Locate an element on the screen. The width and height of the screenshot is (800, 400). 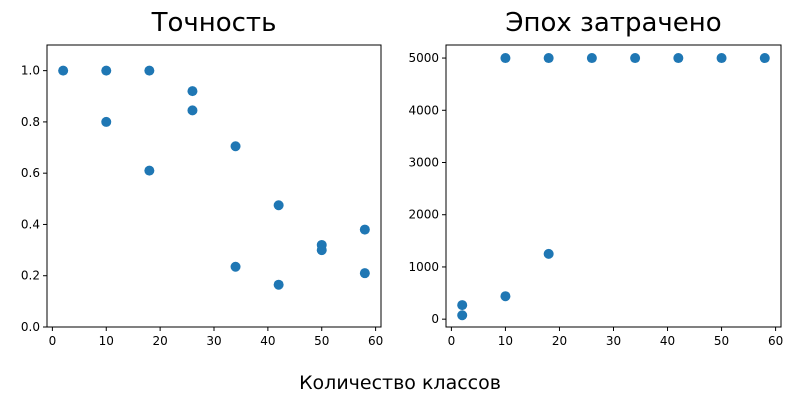
y-tick-label: 3000 is located at coordinates (423, 163).